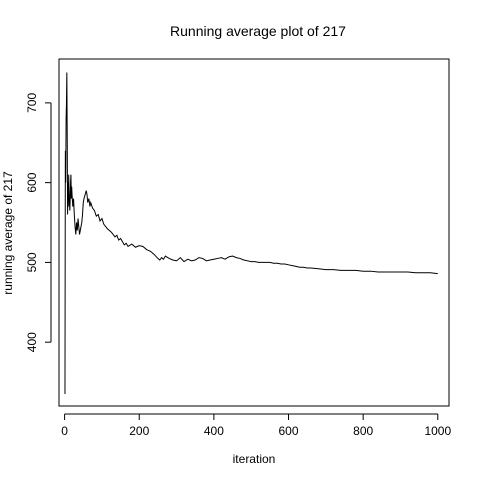 The height and width of the screenshot is (480, 480). I want to click on x-tick-label: 0, so click(64, 431).